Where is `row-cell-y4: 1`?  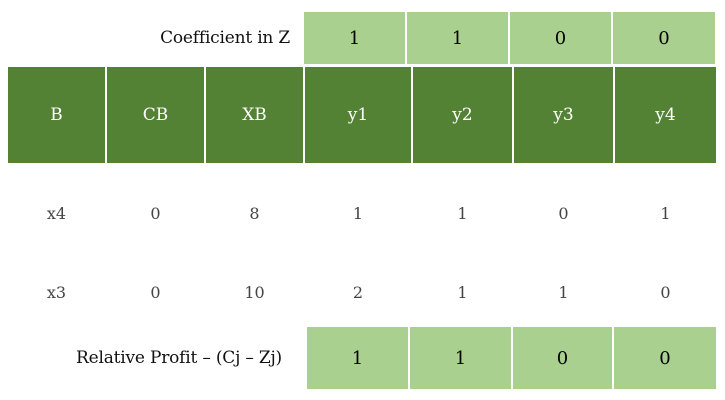
row-cell-y4: 1 is located at coordinates (665, 213).